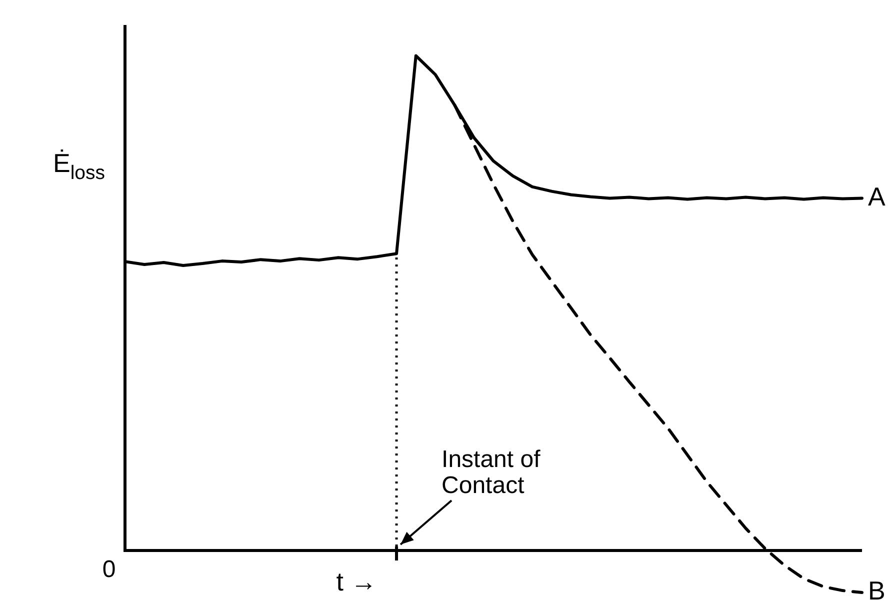 The width and height of the screenshot is (890, 614). I want to click on annotation: Instant of Contact, so click(491, 473).